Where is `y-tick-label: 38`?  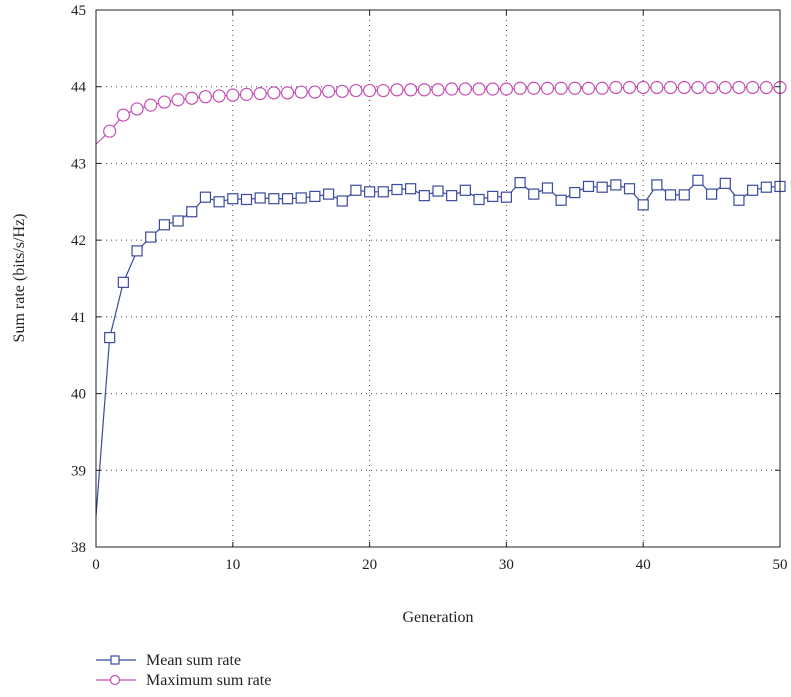
y-tick-label: 38 is located at coordinates (78, 548).